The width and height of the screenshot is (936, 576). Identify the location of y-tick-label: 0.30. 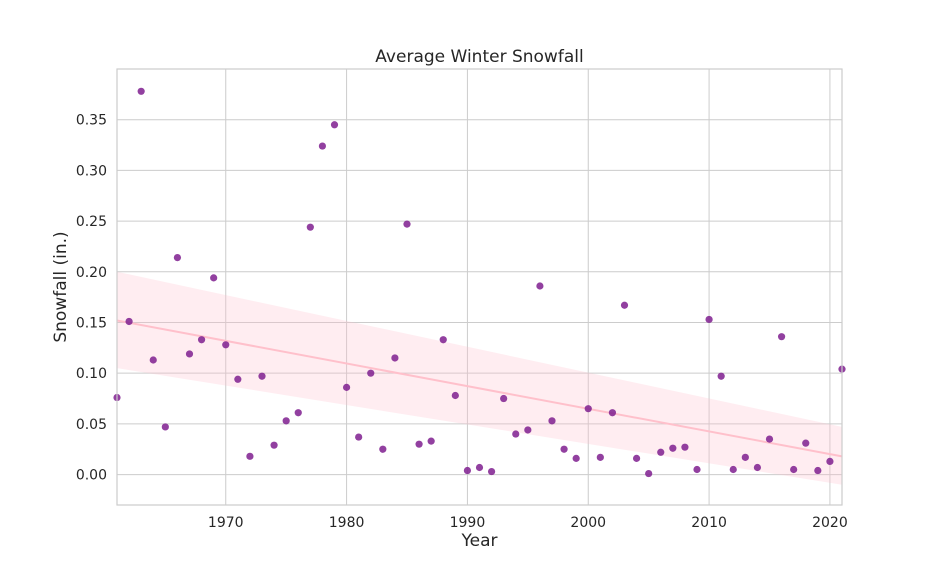
(91, 171).